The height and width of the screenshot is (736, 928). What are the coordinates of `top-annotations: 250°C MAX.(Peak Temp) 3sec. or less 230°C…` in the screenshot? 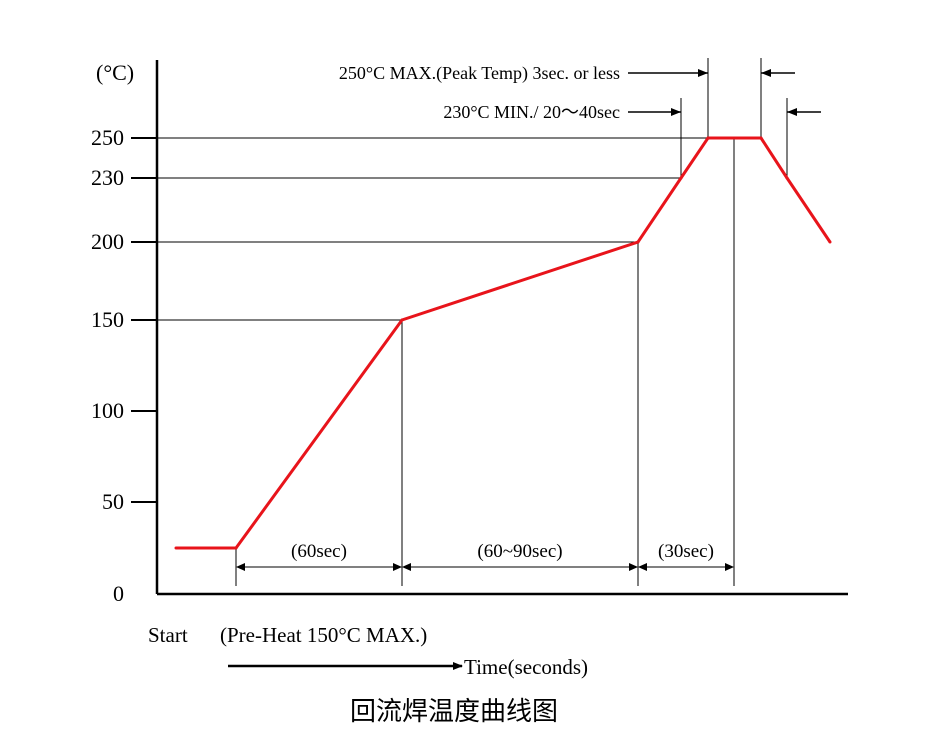 It's located at (580, 92).